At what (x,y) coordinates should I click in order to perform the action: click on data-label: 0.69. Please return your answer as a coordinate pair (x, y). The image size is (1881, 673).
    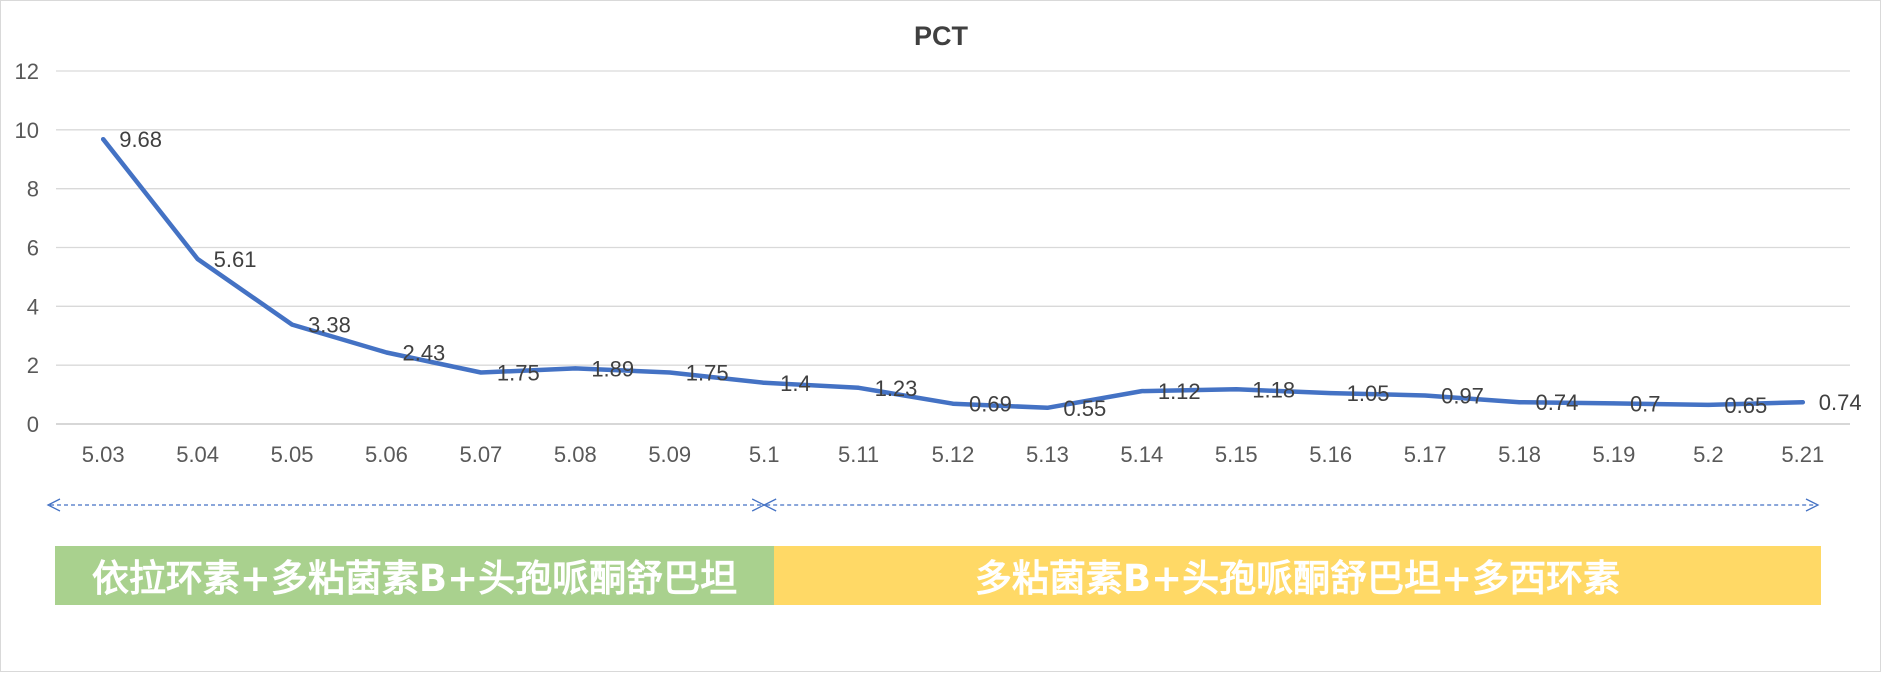
    Looking at the image, I should click on (990, 404).